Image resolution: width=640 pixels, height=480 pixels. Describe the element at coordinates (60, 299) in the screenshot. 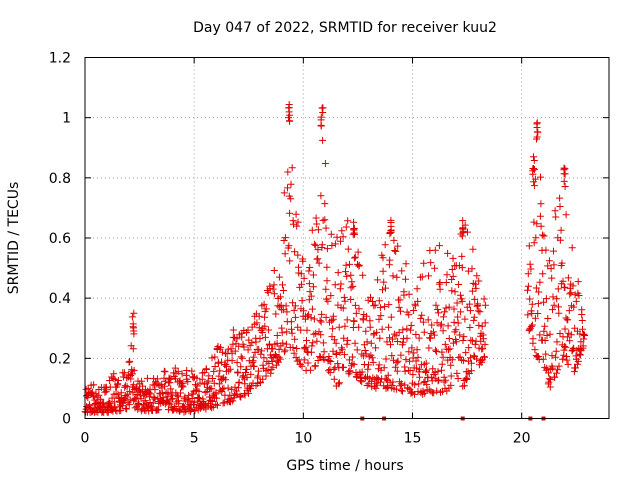

I see `y-tick-label: 0.4` at that location.